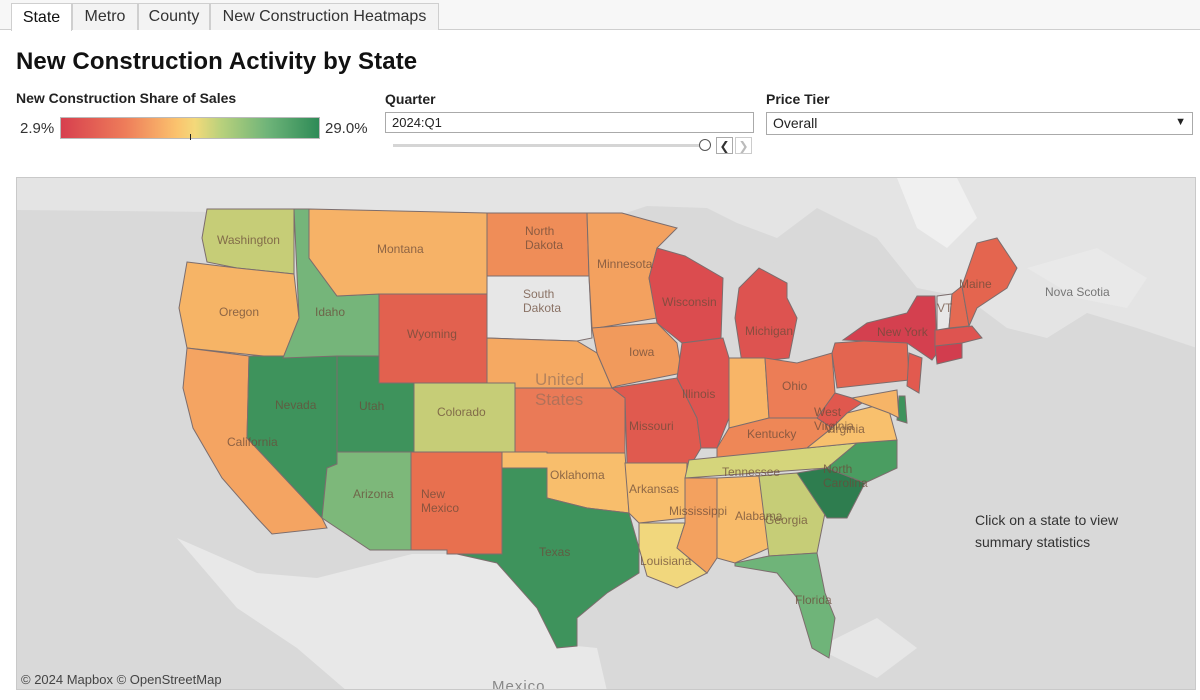 The height and width of the screenshot is (700, 1200). I want to click on cuba-land, so click(867, 648).